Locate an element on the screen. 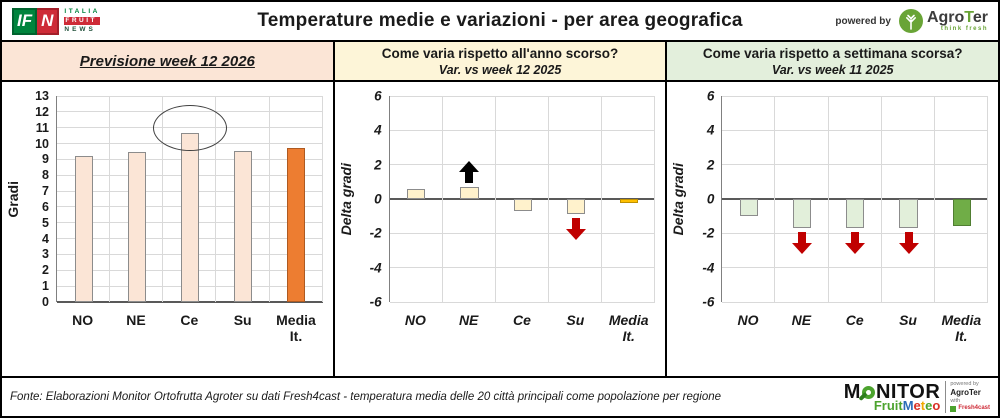  header-left: IF N ITALIA FRUIT NEWS is located at coordinates (119, 21).